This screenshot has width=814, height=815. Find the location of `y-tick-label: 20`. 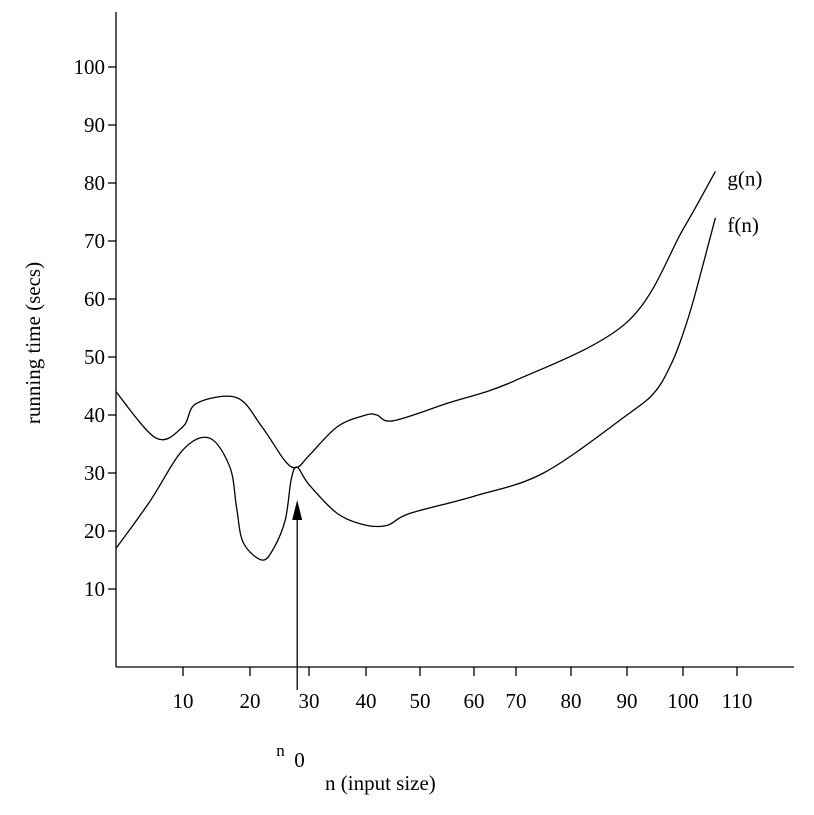

y-tick-label: 20 is located at coordinates (94, 531).